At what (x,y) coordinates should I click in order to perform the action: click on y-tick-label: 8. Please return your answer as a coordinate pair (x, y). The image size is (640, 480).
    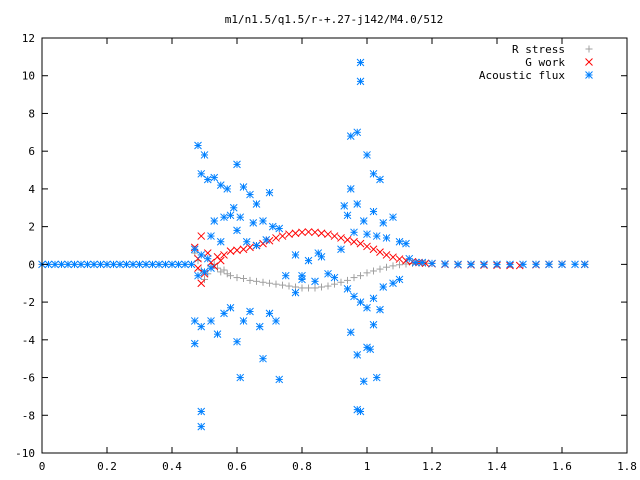
    Looking at the image, I should click on (31, 113).